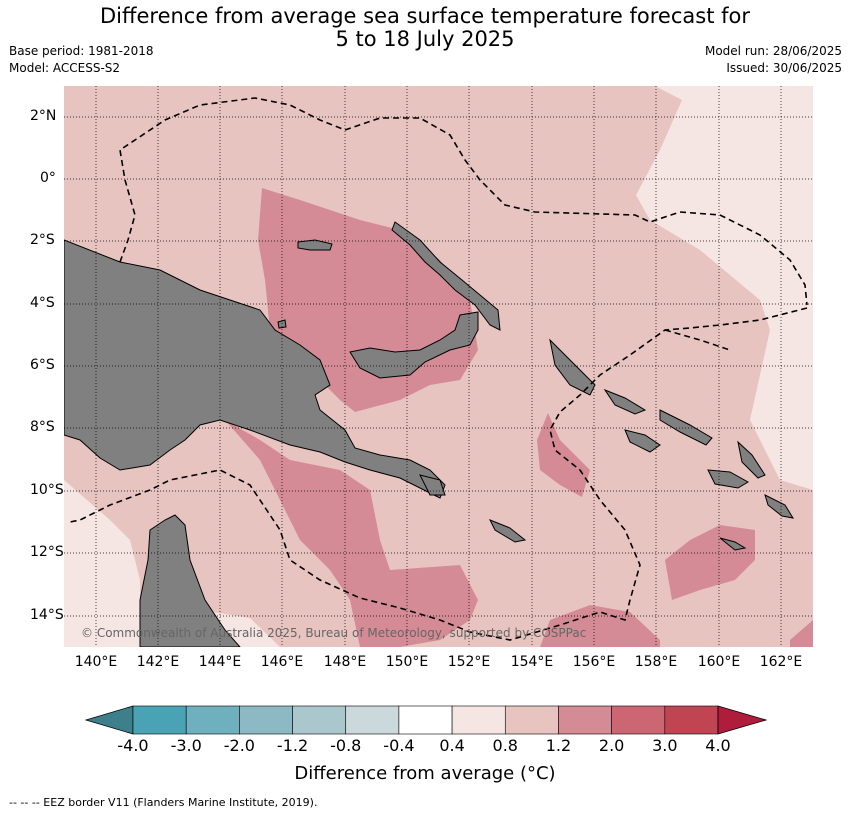 The width and height of the screenshot is (850, 816). What do you see at coordinates (282, 662) in the screenshot?
I see `lon-label: 146°E` at bounding box center [282, 662].